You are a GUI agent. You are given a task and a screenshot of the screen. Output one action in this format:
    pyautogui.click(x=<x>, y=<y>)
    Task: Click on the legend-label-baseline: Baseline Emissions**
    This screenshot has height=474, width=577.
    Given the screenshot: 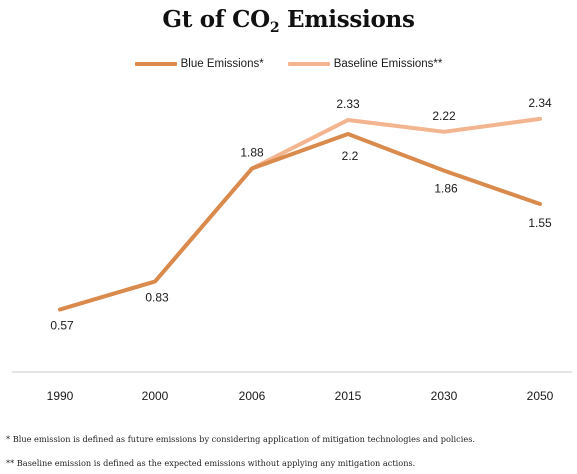 What is the action you would take?
    pyautogui.click(x=388, y=64)
    